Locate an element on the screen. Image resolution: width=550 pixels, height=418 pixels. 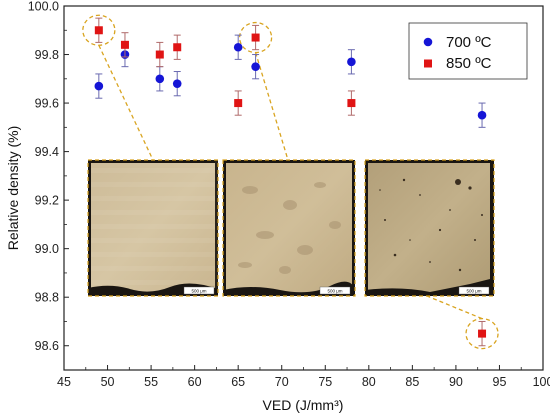
y-tick-label: 100.0 is located at coordinates (43, 7).